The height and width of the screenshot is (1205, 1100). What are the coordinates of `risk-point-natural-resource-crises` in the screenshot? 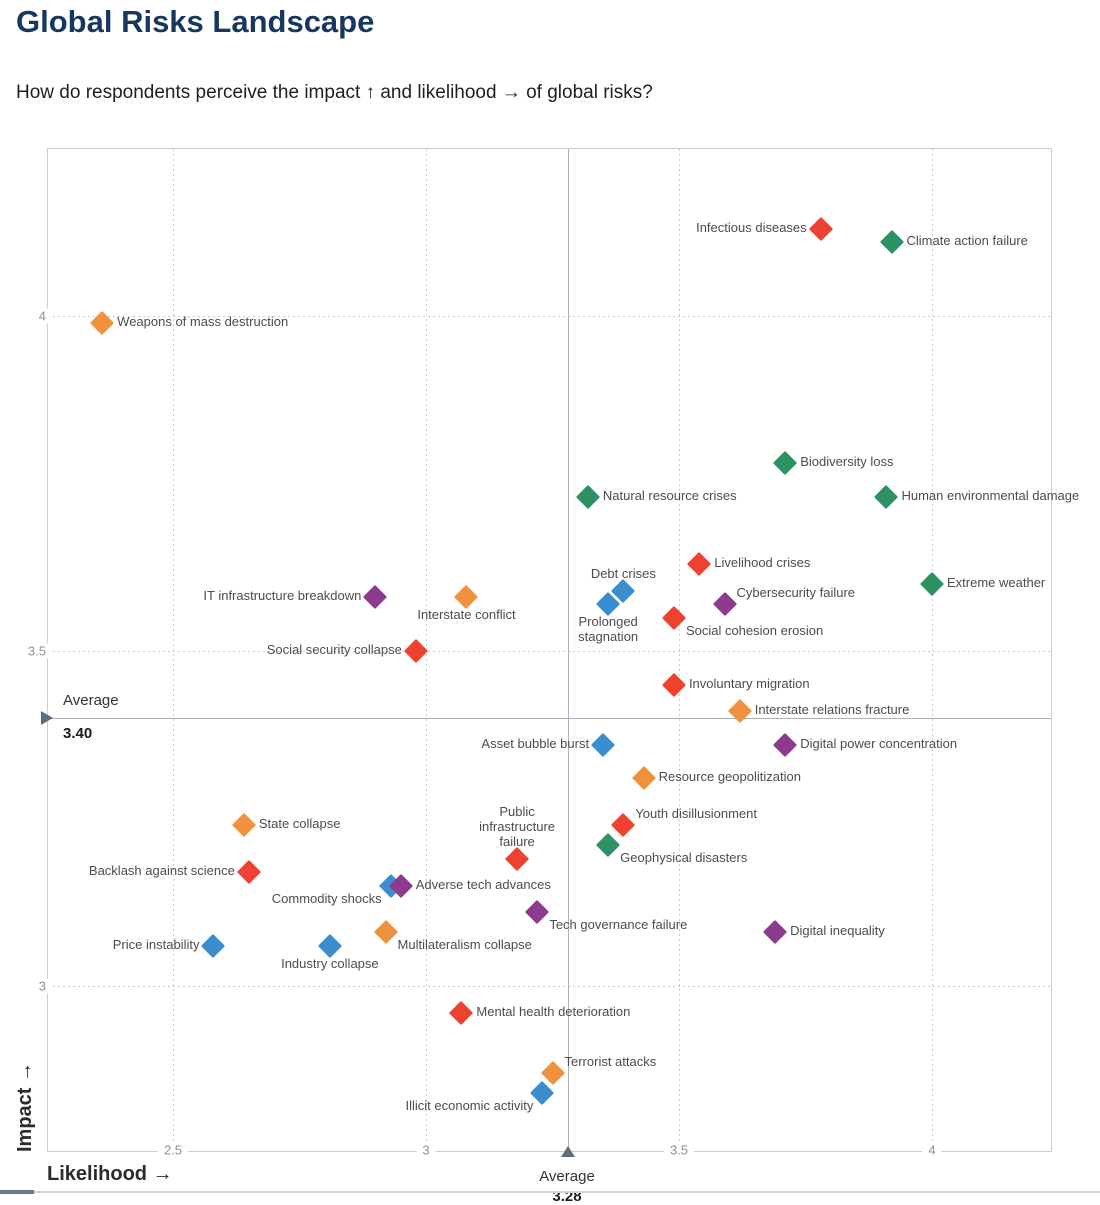 It's located at (587, 496).